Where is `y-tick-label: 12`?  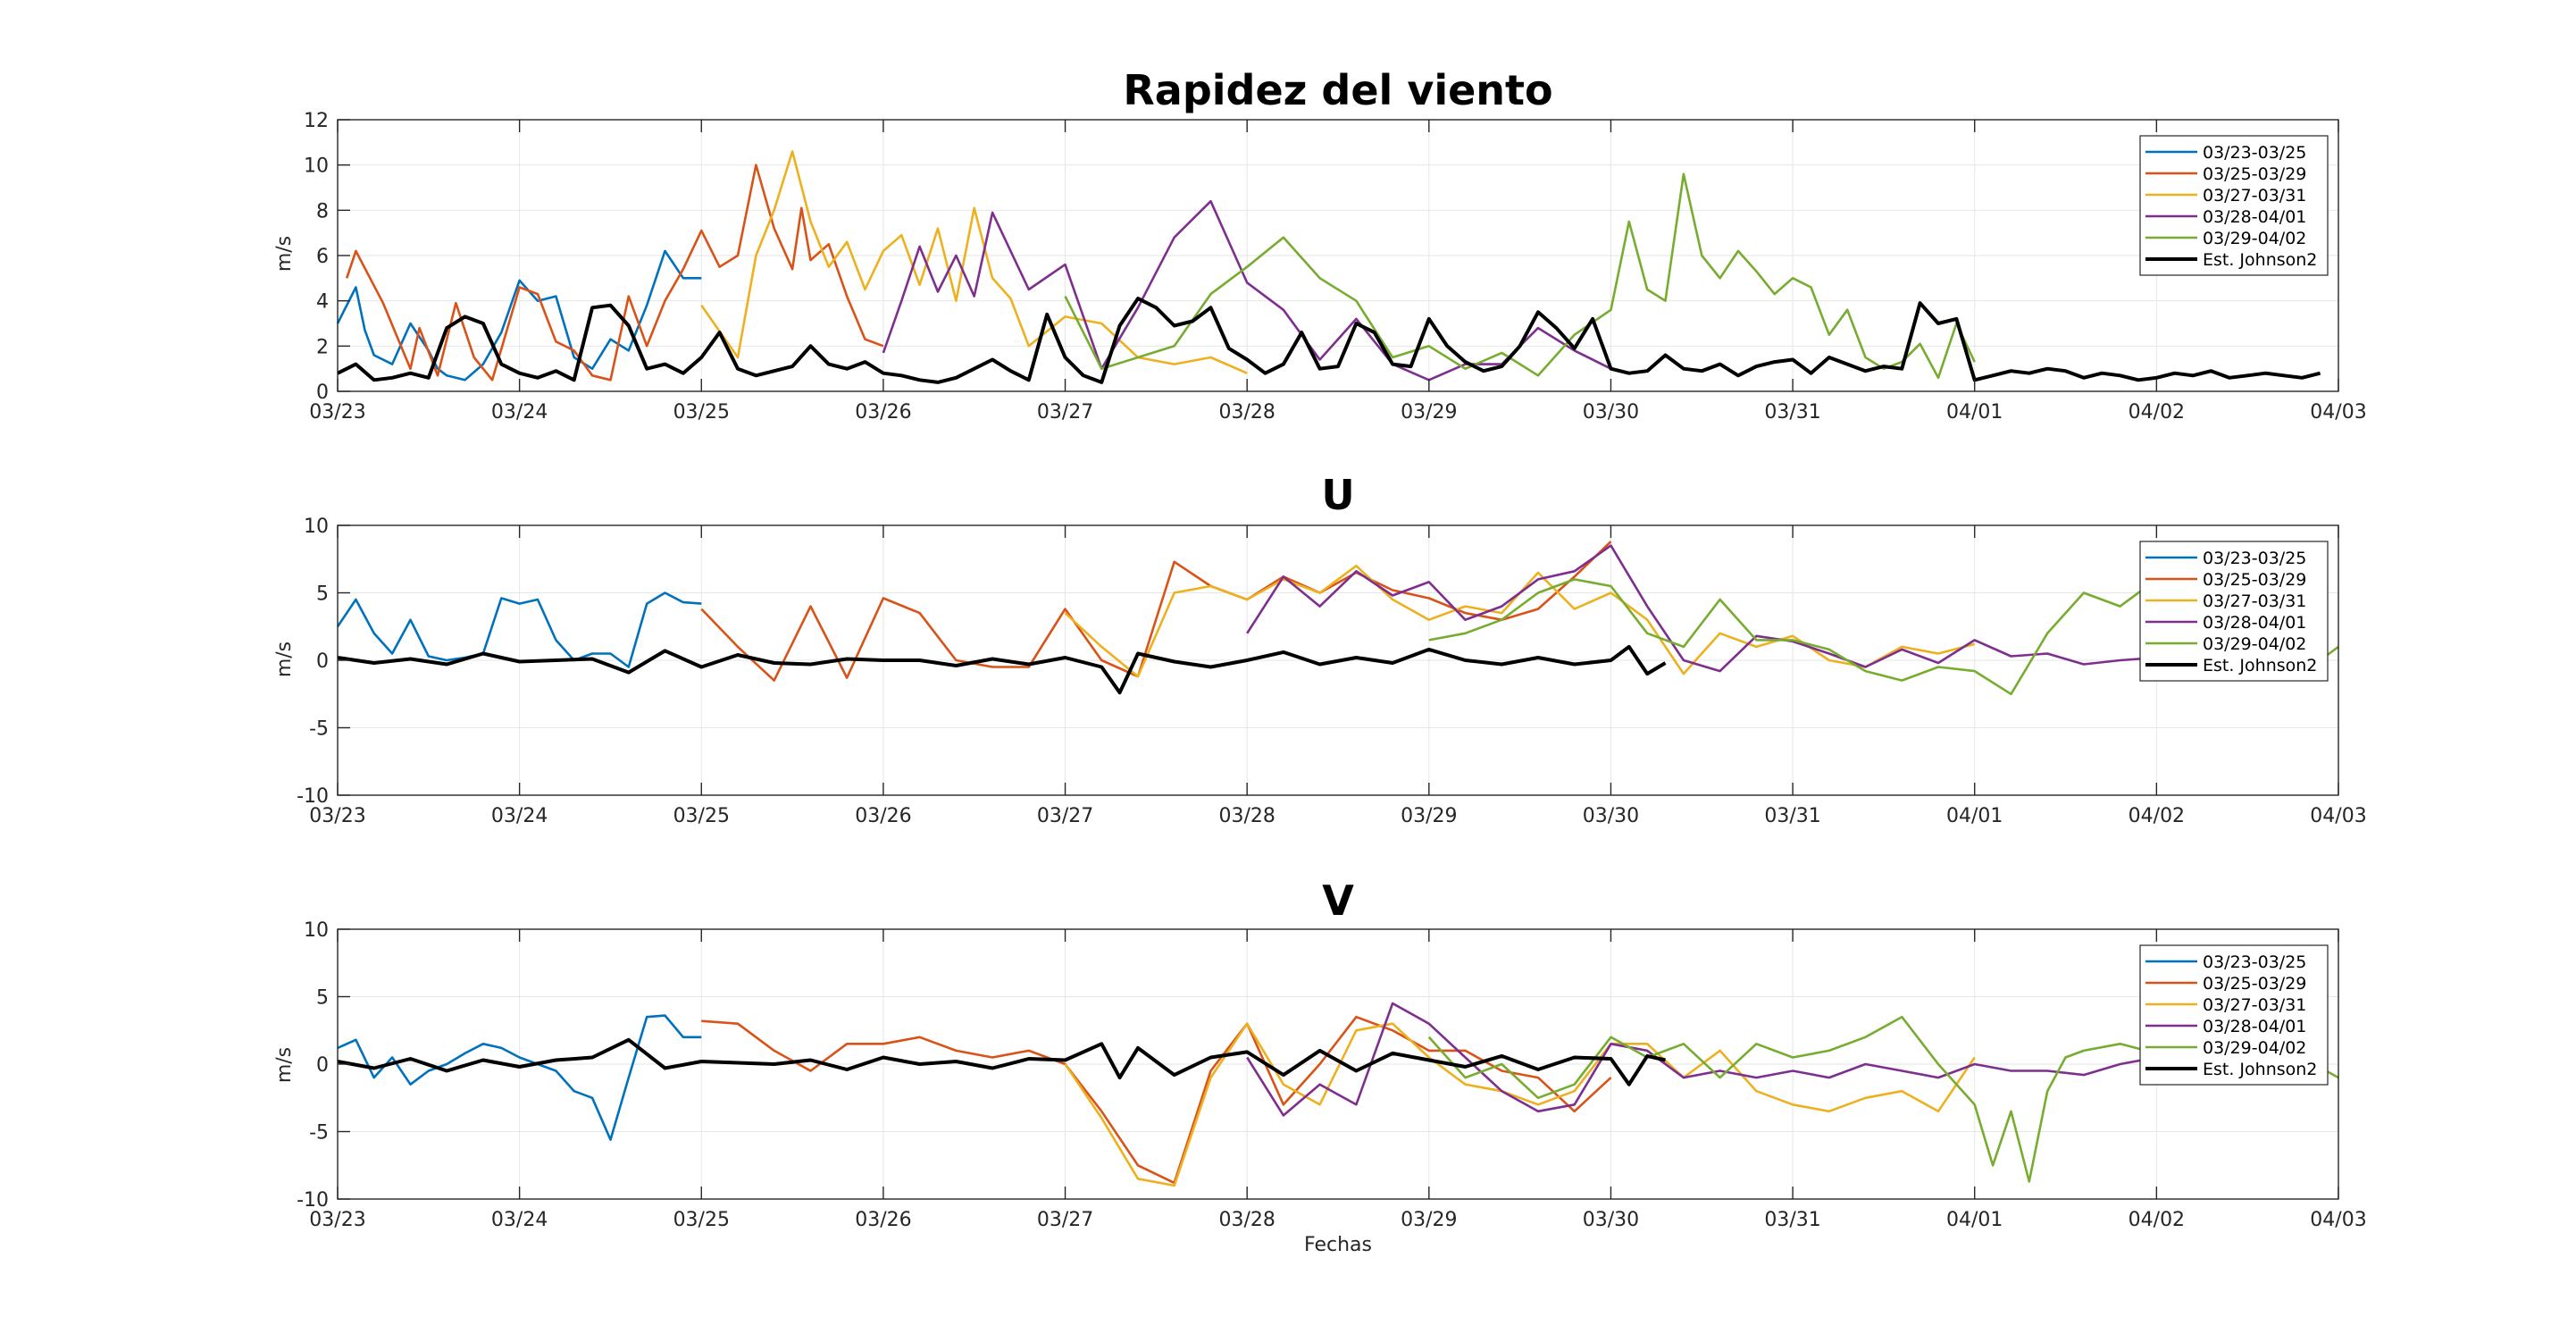
y-tick-label: 12 is located at coordinates (317, 121).